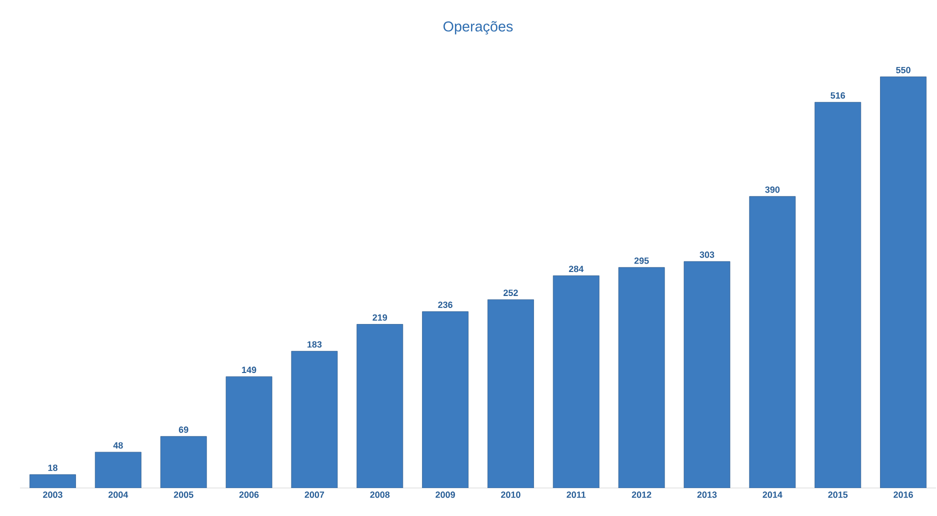 Image resolution: width=937 pixels, height=516 pixels. What do you see at coordinates (380, 495) in the screenshot?
I see `x-tick-label: 2008` at bounding box center [380, 495].